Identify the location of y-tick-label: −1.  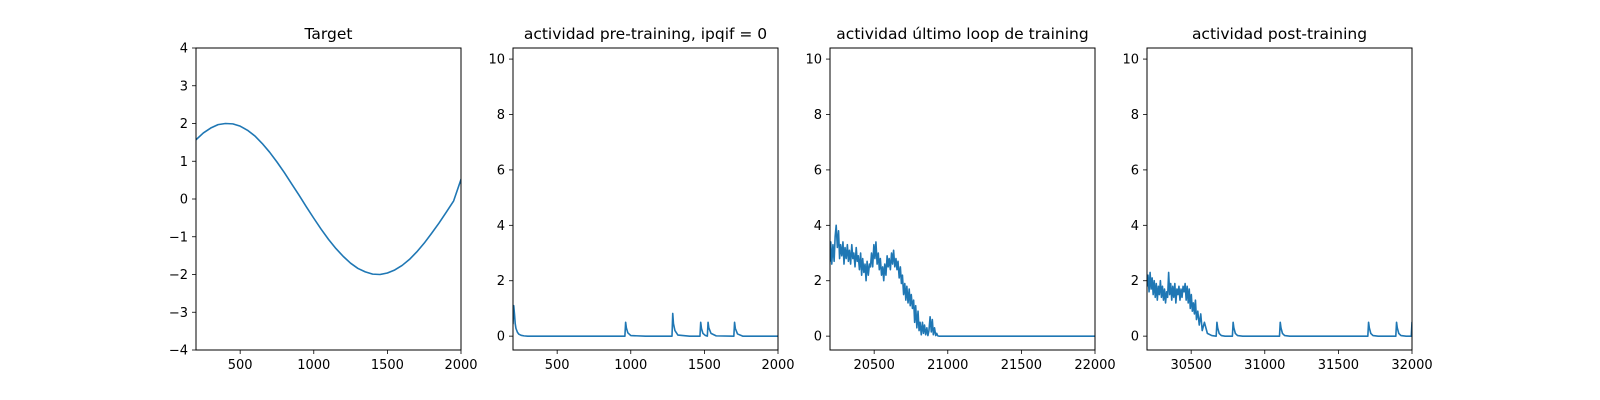
(178, 237).